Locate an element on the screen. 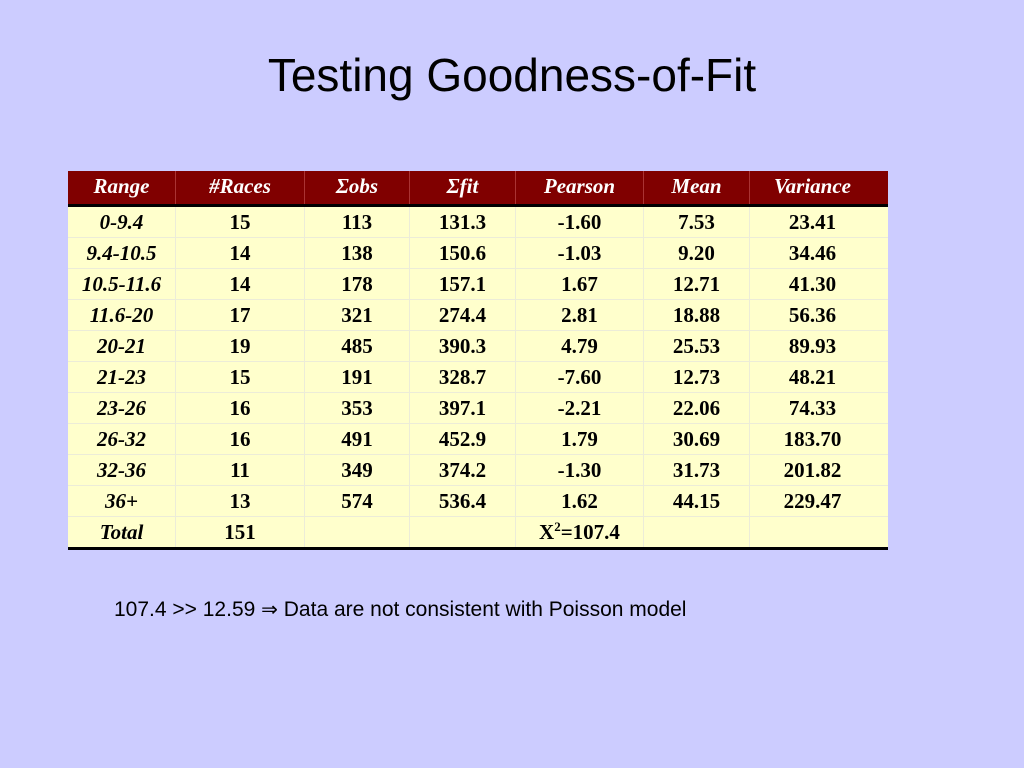 This screenshot has width=1024, height=768. chi-square-value: X2=107.4 is located at coordinates (579, 532).